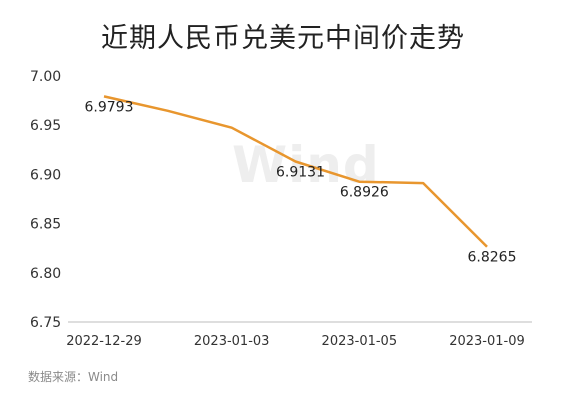 The height and width of the screenshot is (412, 566). I want to click on source-note: 数据来源：Wind, so click(73, 377).